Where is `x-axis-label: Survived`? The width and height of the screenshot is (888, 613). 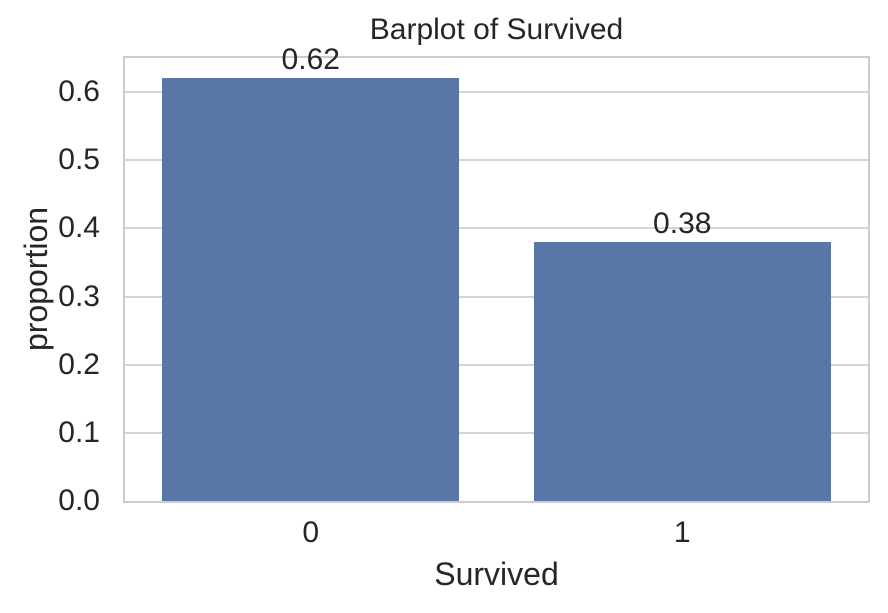
x-axis-label: Survived is located at coordinates (496, 574).